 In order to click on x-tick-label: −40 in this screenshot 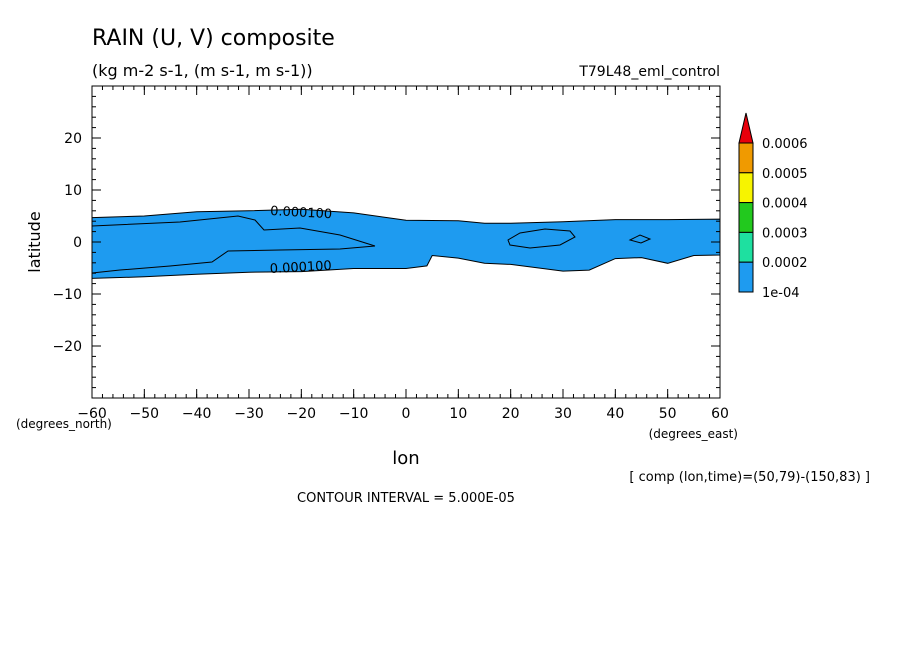, I will do `click(197, 414)`.